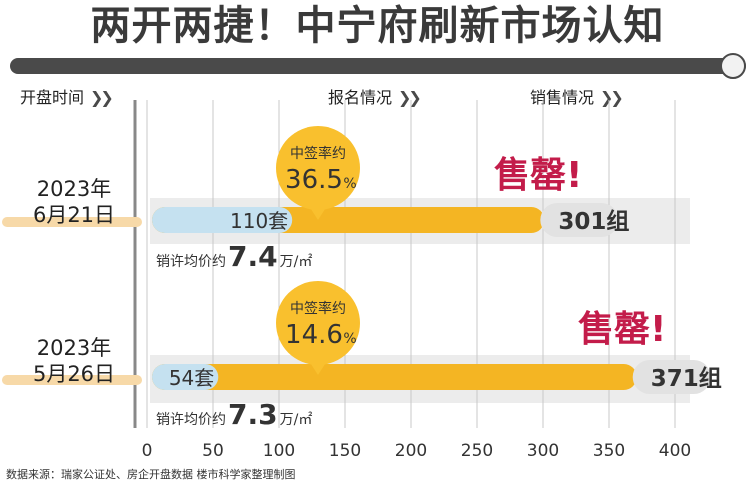 This screenshot has width=755, height=484. Describe the element at coordinates (378, 66) in the screenshot. I see `title-underline-bar` at that location.